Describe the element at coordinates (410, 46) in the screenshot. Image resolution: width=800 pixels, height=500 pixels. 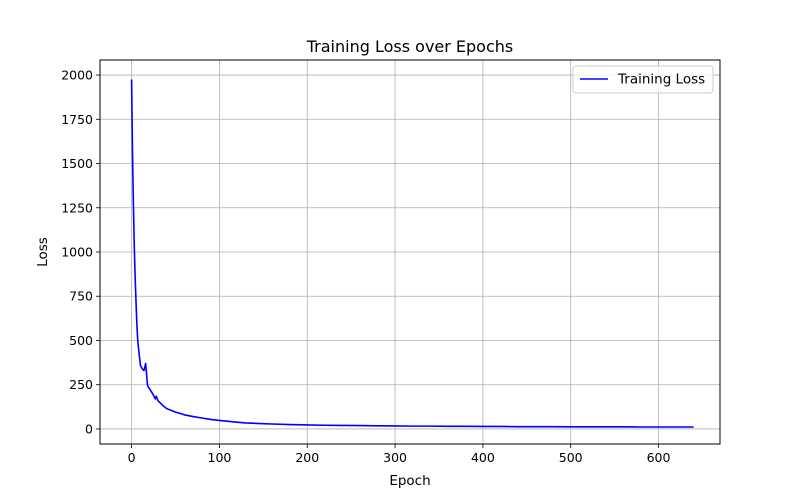
I see `chart-title: Training Loss over Epochs` at that location.